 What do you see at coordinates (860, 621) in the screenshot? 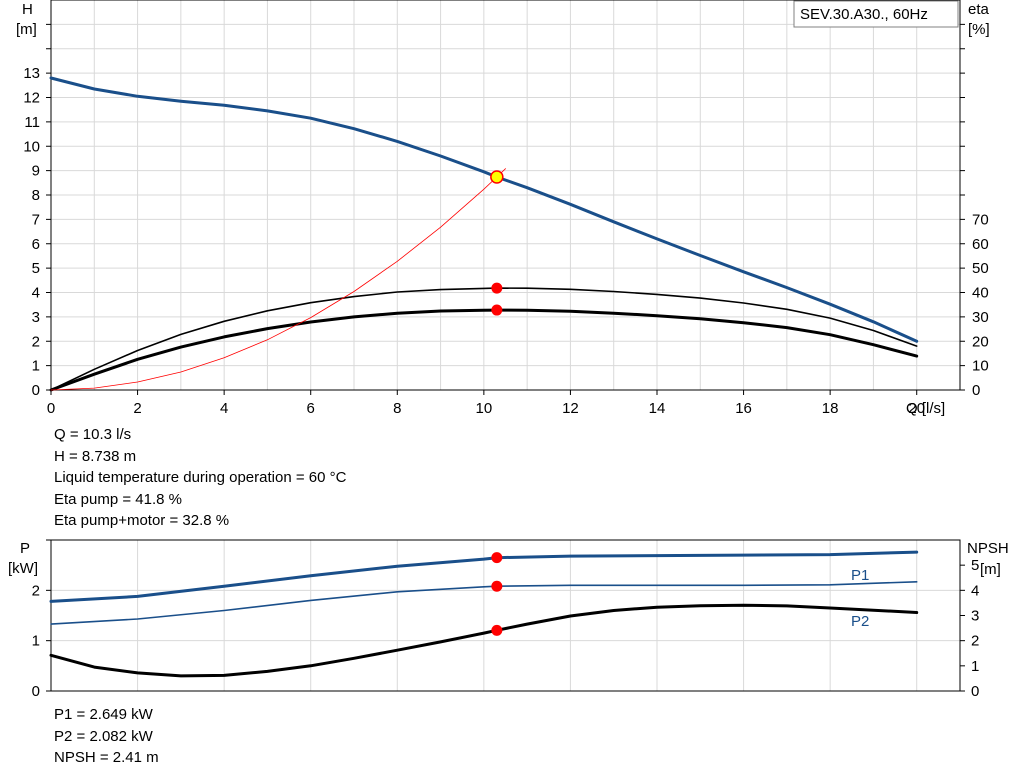
I see `p2-series-label: P2` at bounding box center [860, 621].